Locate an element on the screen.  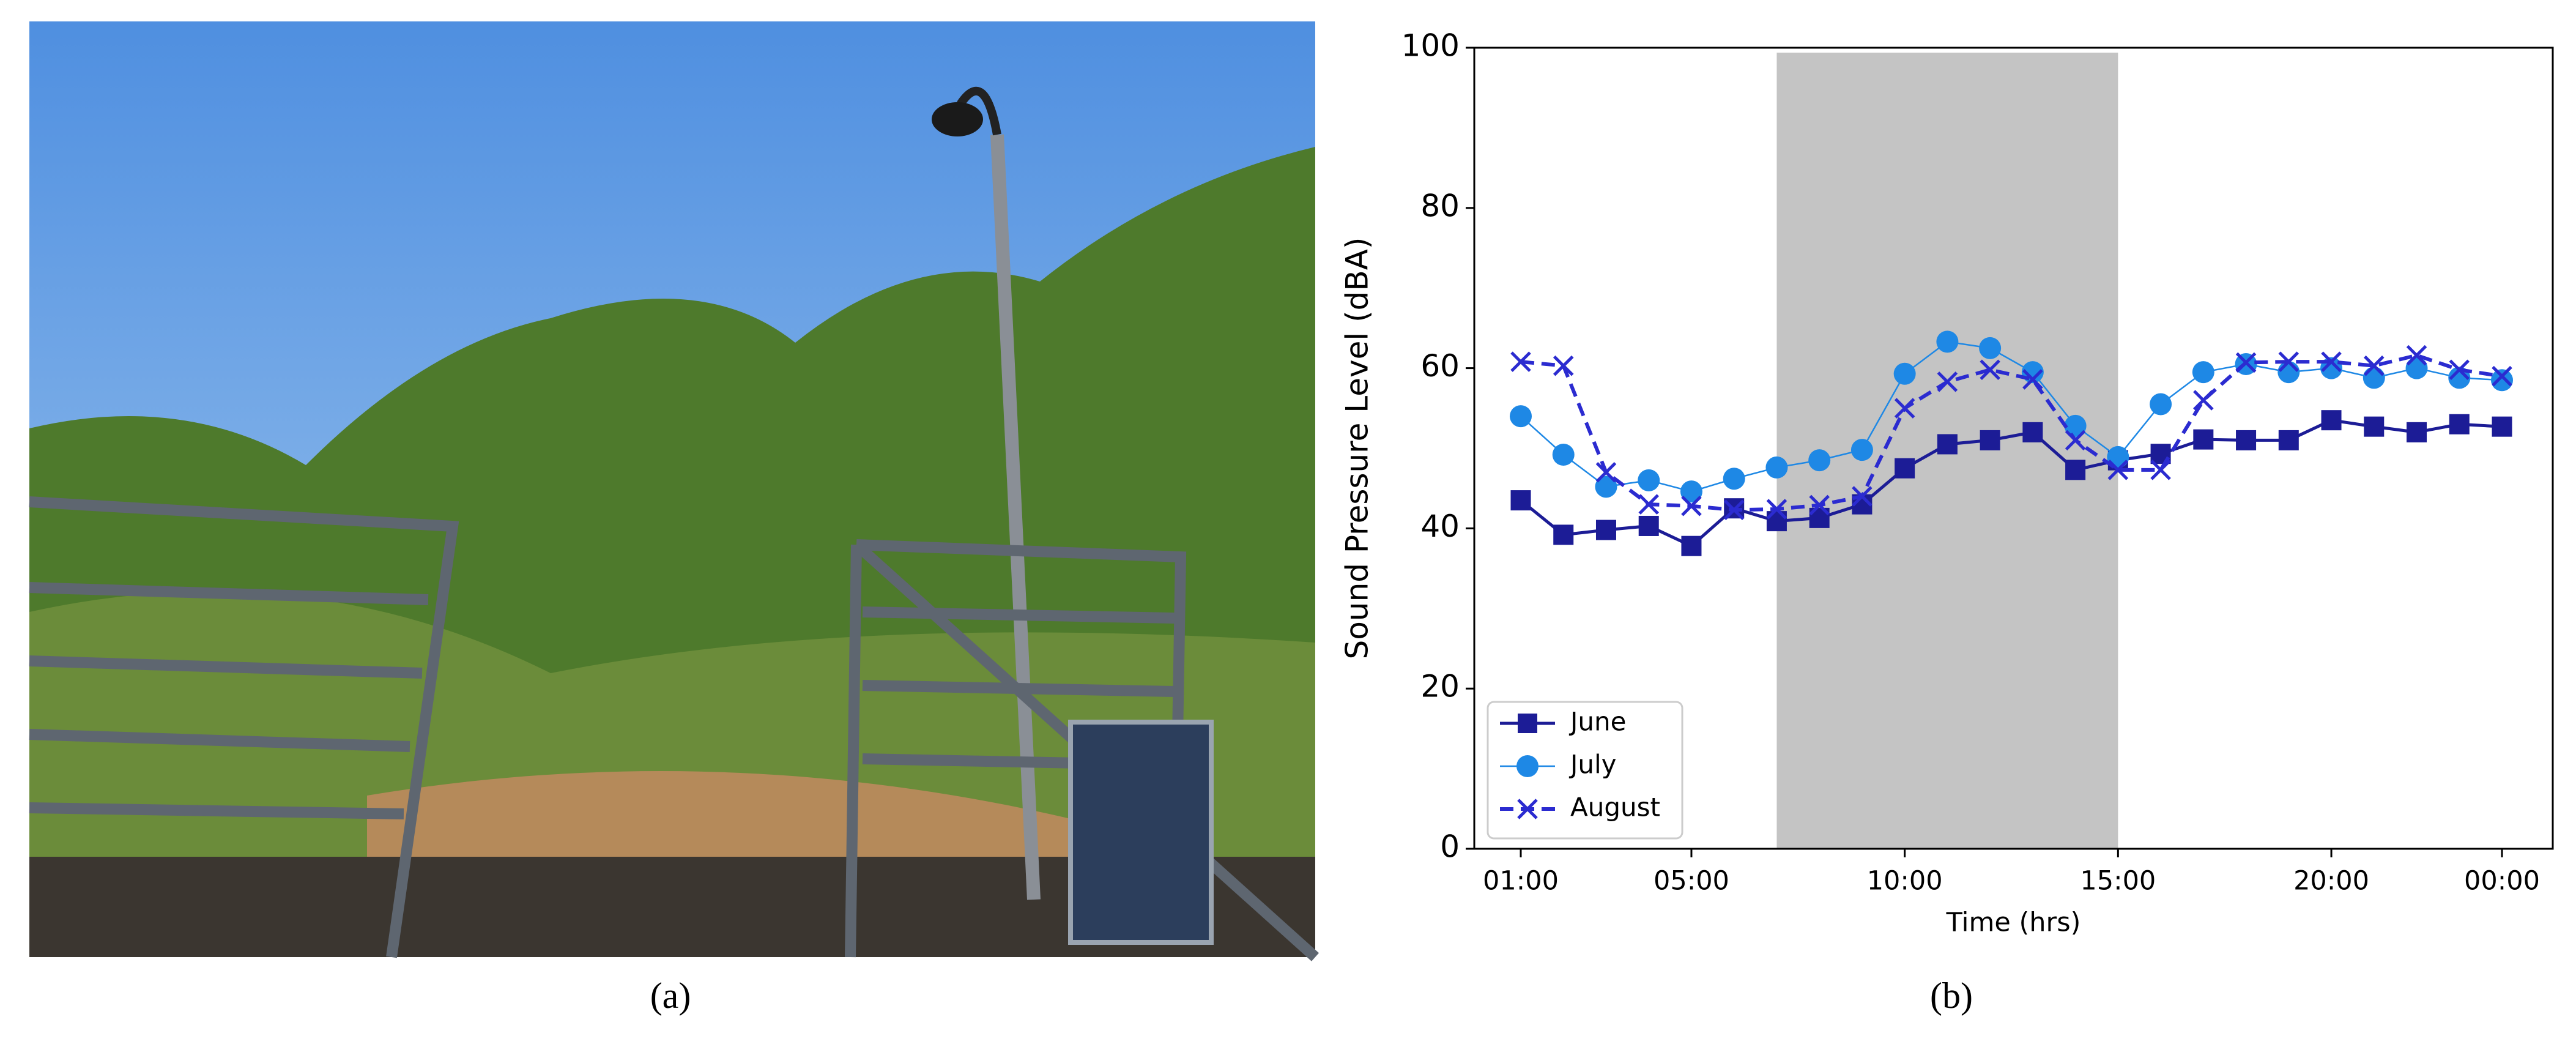
y-tick-label: 0 is located at coordinates (1450, 847).